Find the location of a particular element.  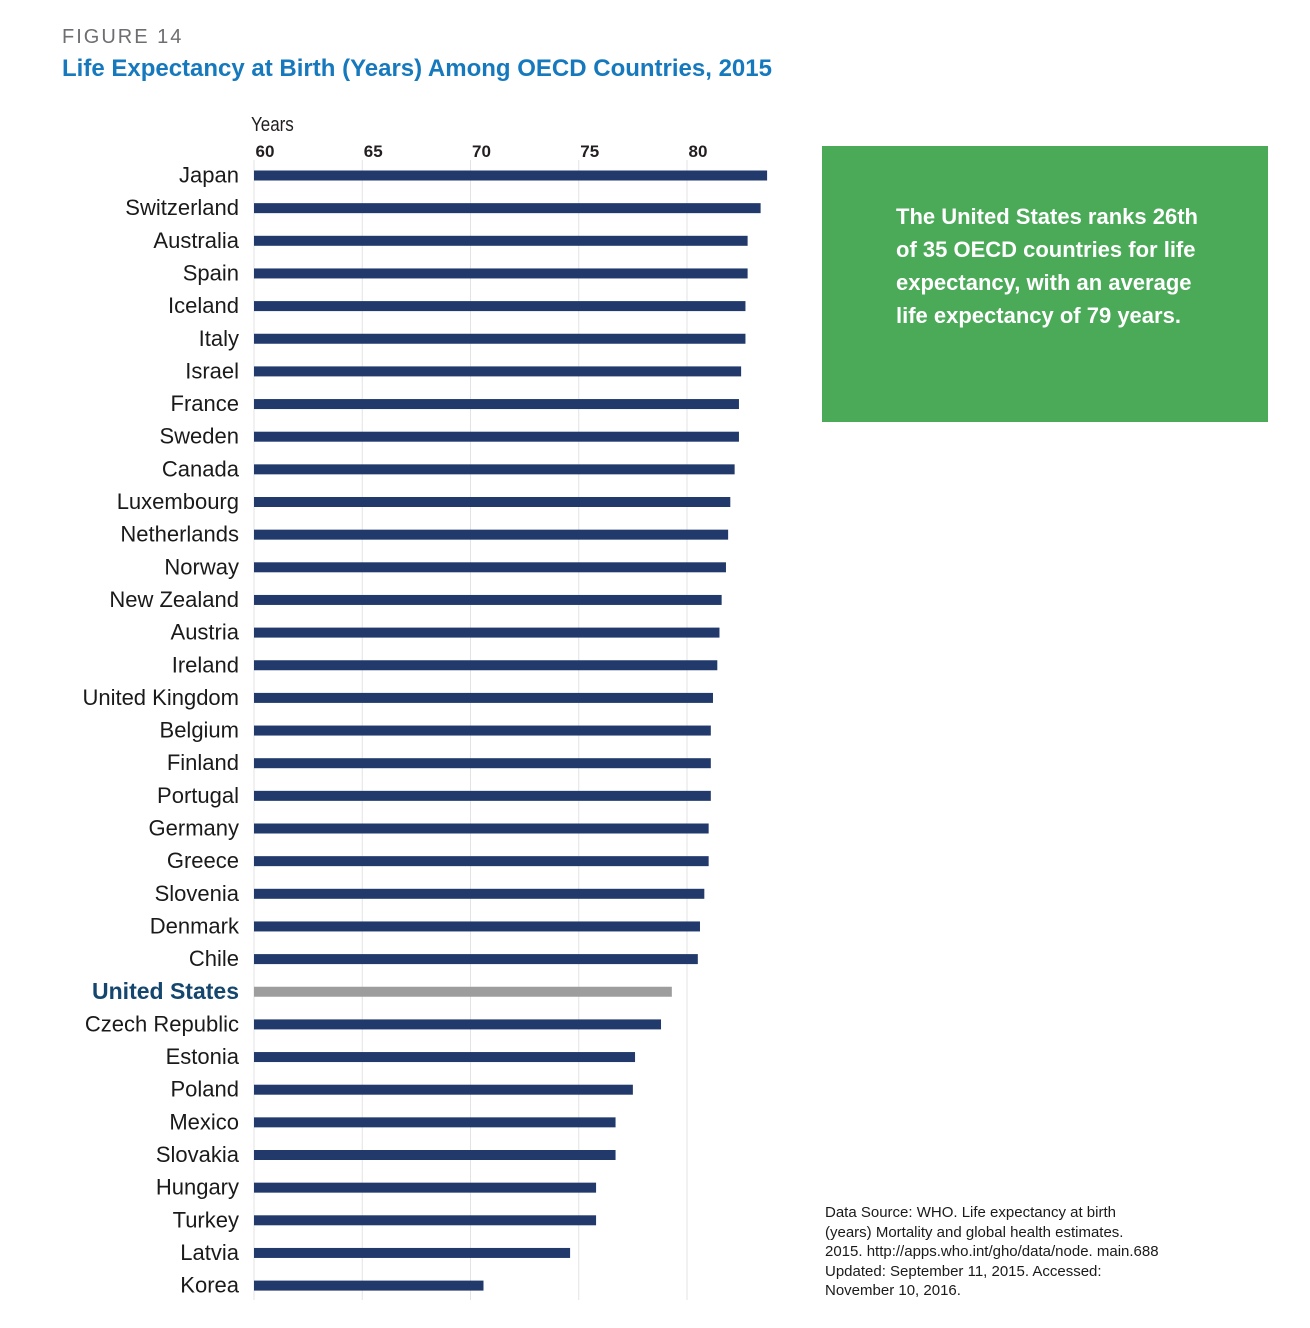

category-label: Hungary is located at coordinates (197, 1187).